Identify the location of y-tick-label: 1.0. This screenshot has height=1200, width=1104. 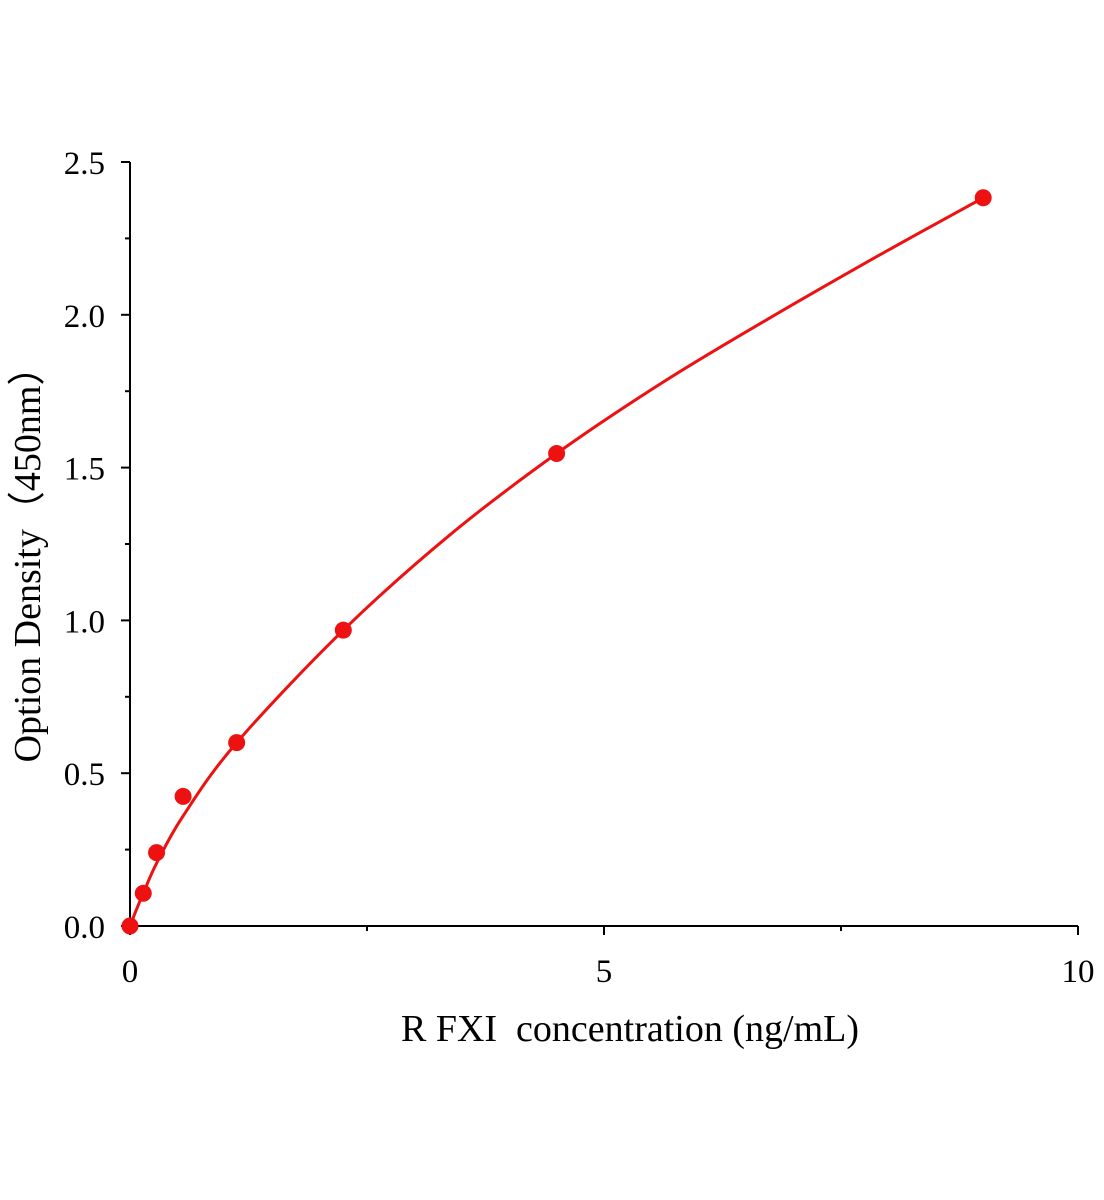
(84, 622).